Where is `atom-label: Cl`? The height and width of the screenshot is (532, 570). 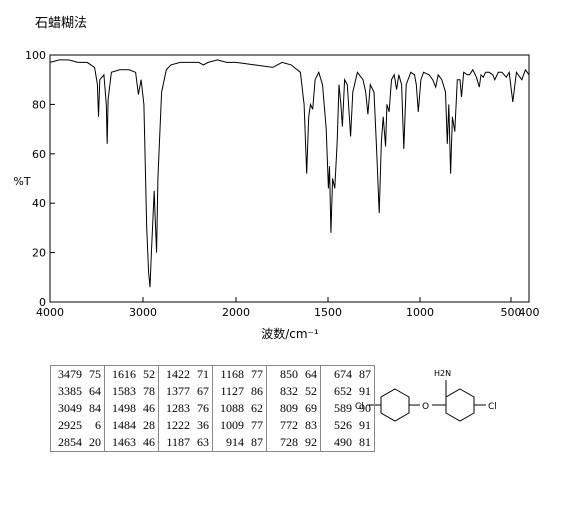 atom-label: Cl is located at coordinates (492, 407).